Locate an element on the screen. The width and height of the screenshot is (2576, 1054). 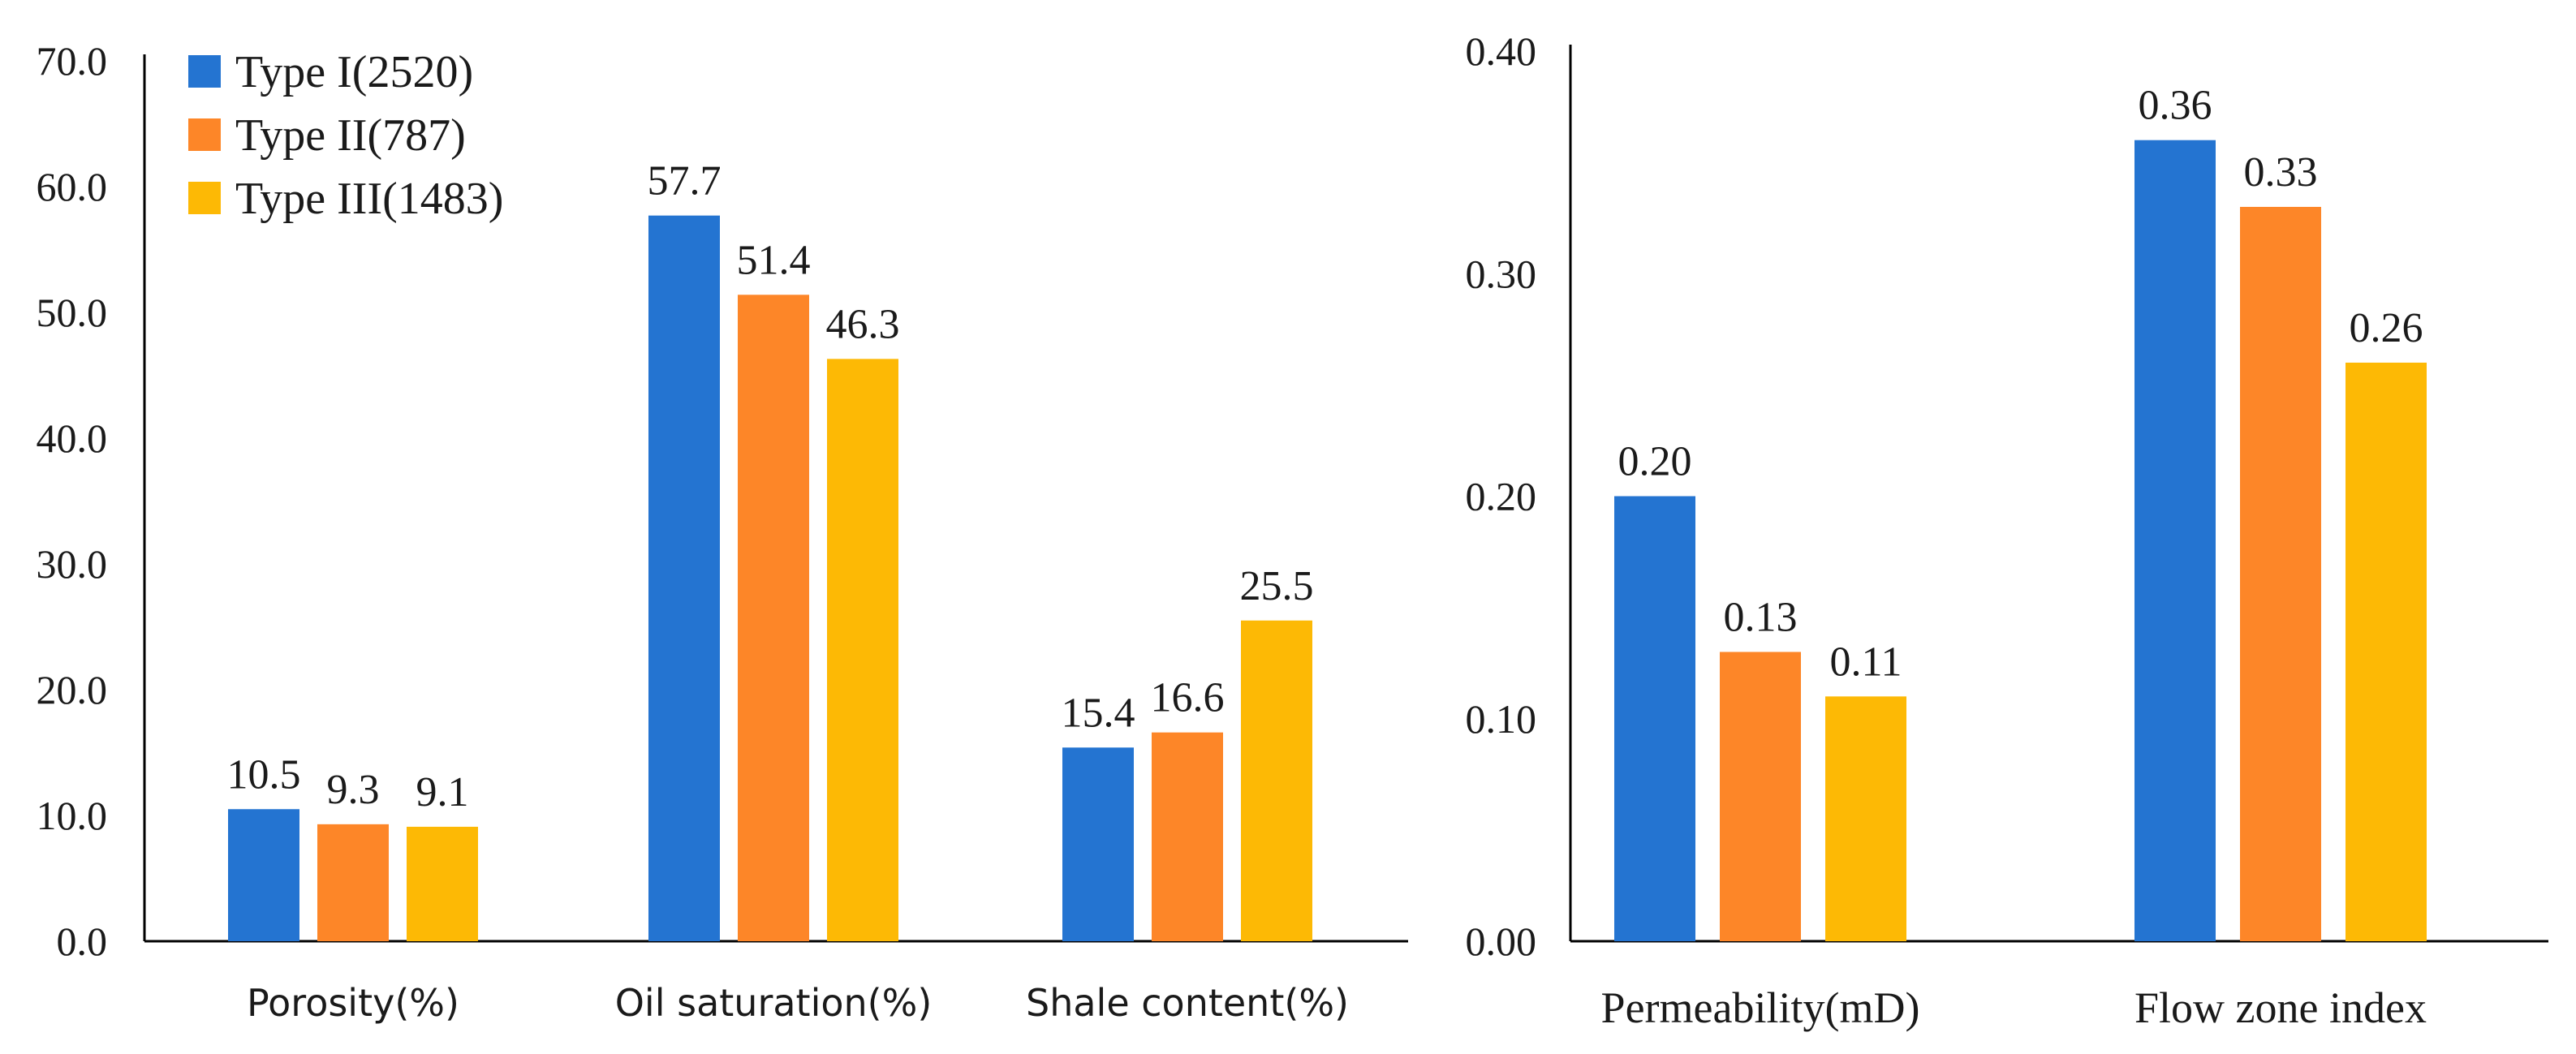
y-tick-label: 0.40 is located at coordinates (1501, 51).